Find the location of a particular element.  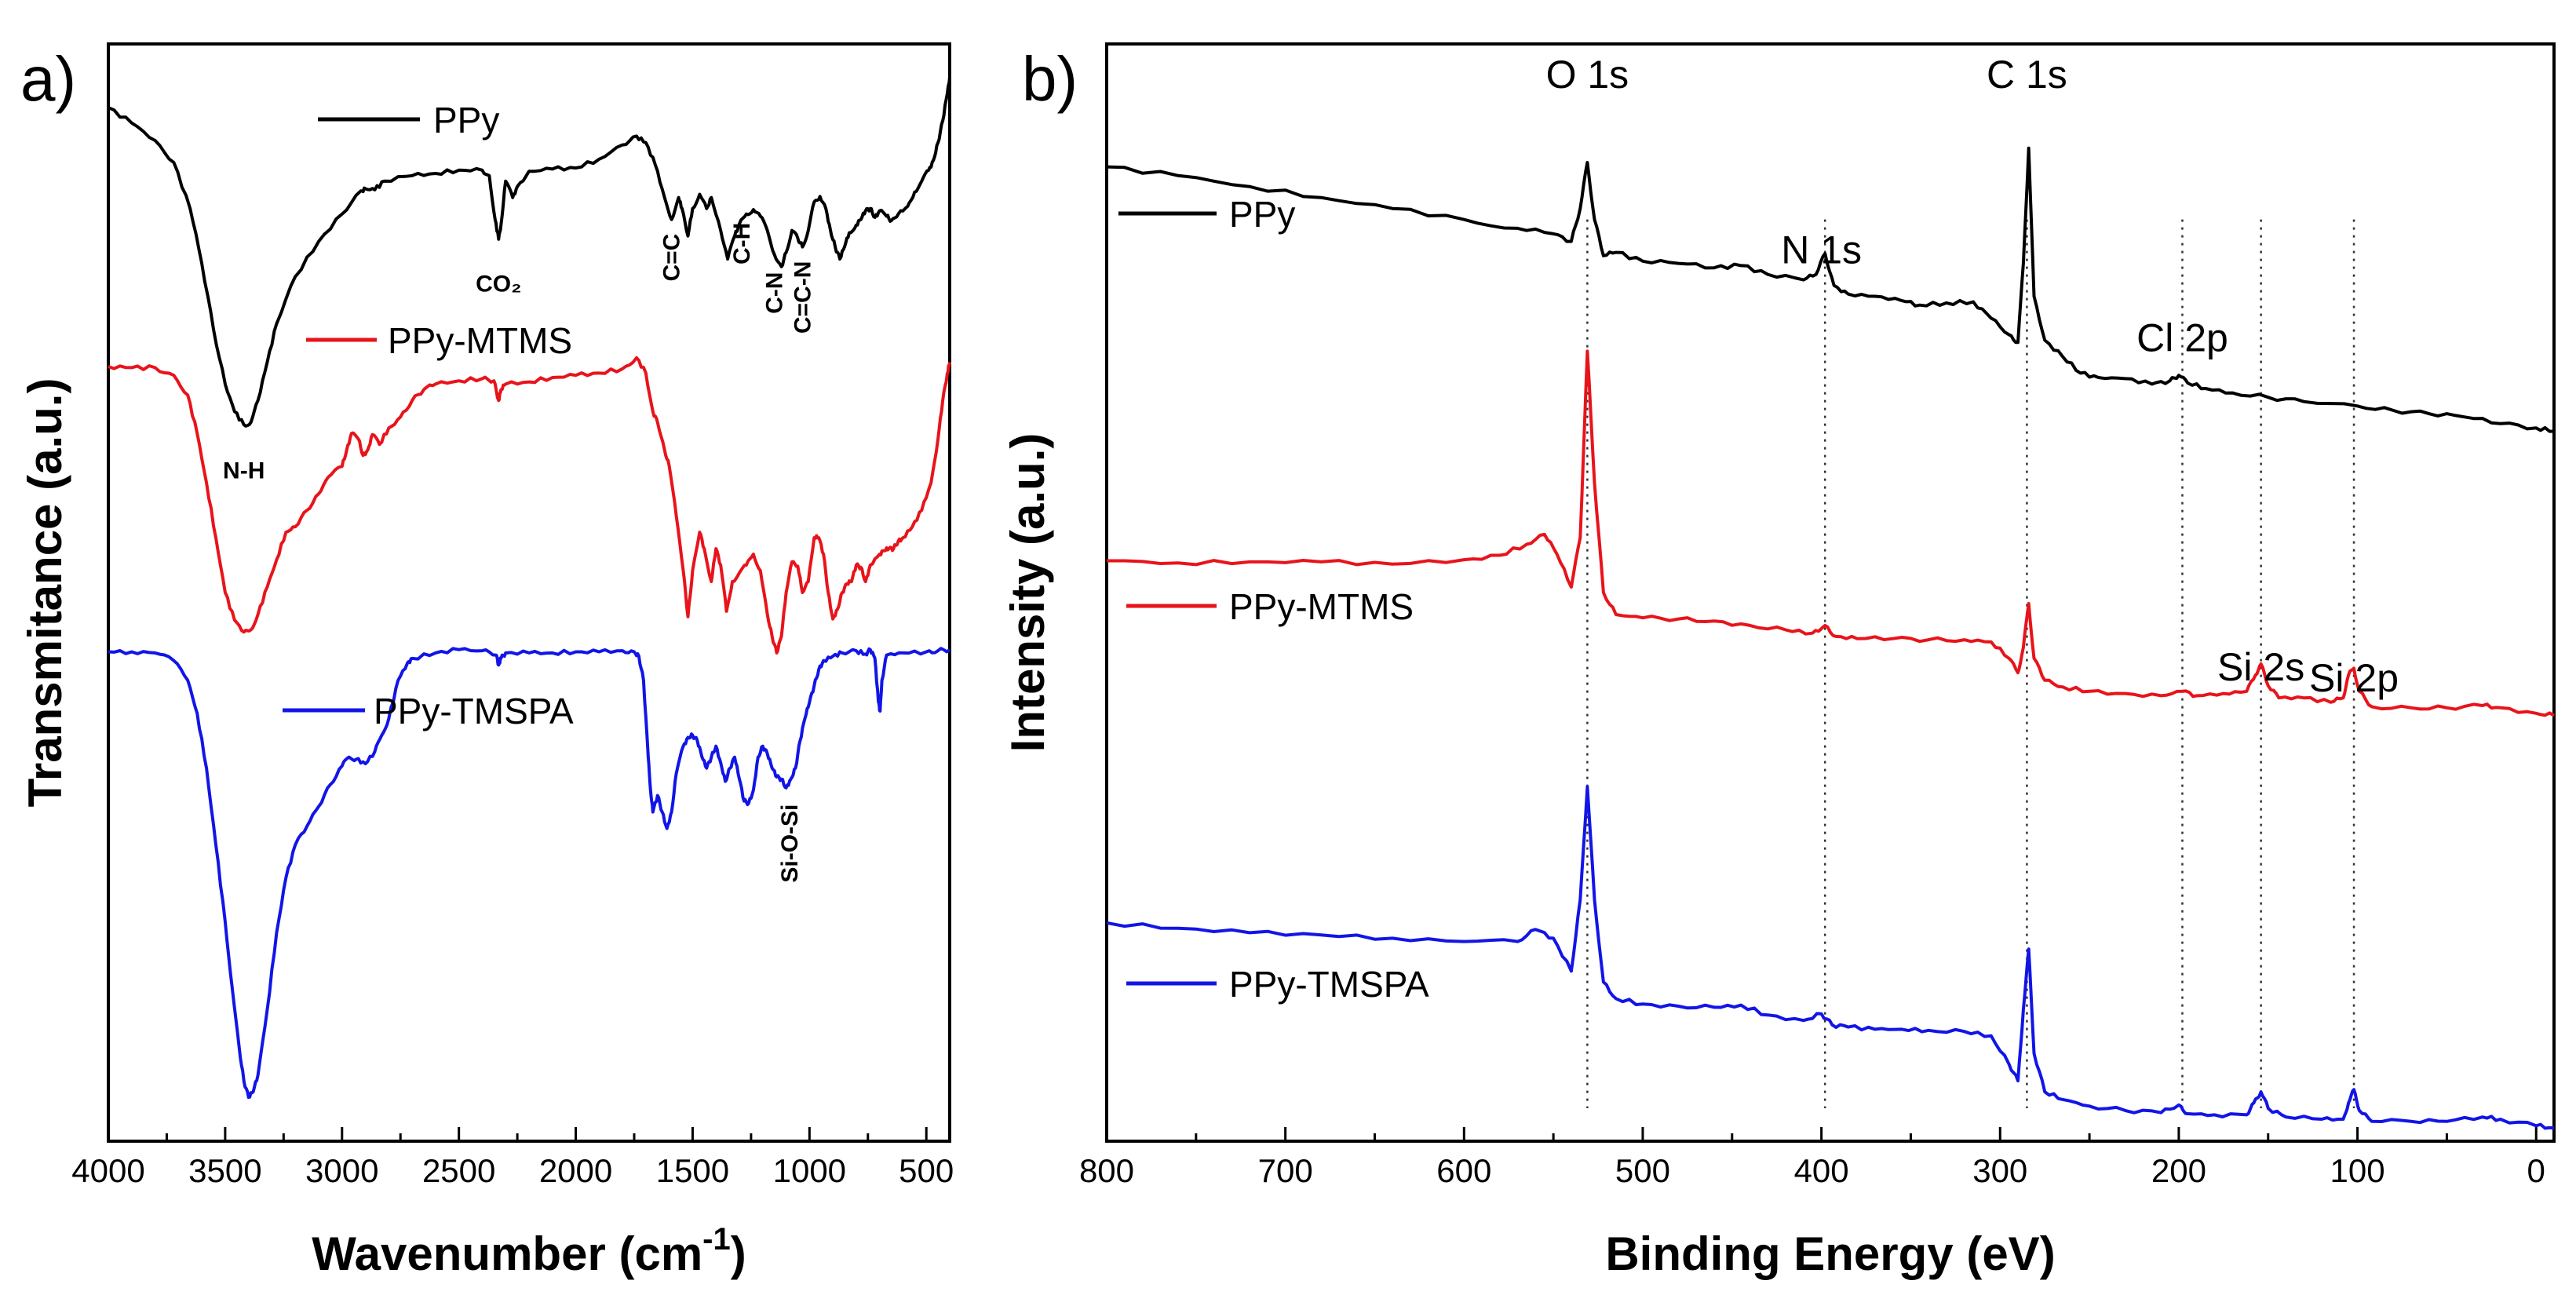

panel-a-x-tick-label-1000: 1000 is located at coordinates (810, 1170).